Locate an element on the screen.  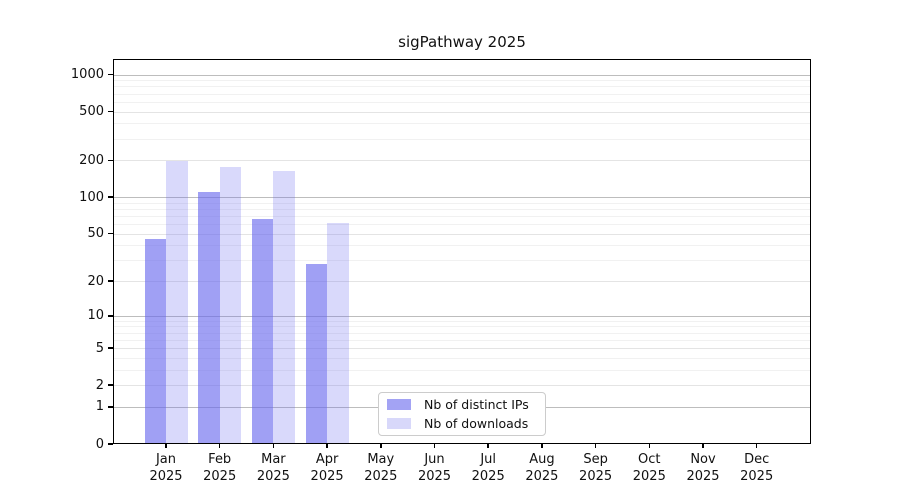
y-tick-label: 200 is located at coordinates (91, 160).